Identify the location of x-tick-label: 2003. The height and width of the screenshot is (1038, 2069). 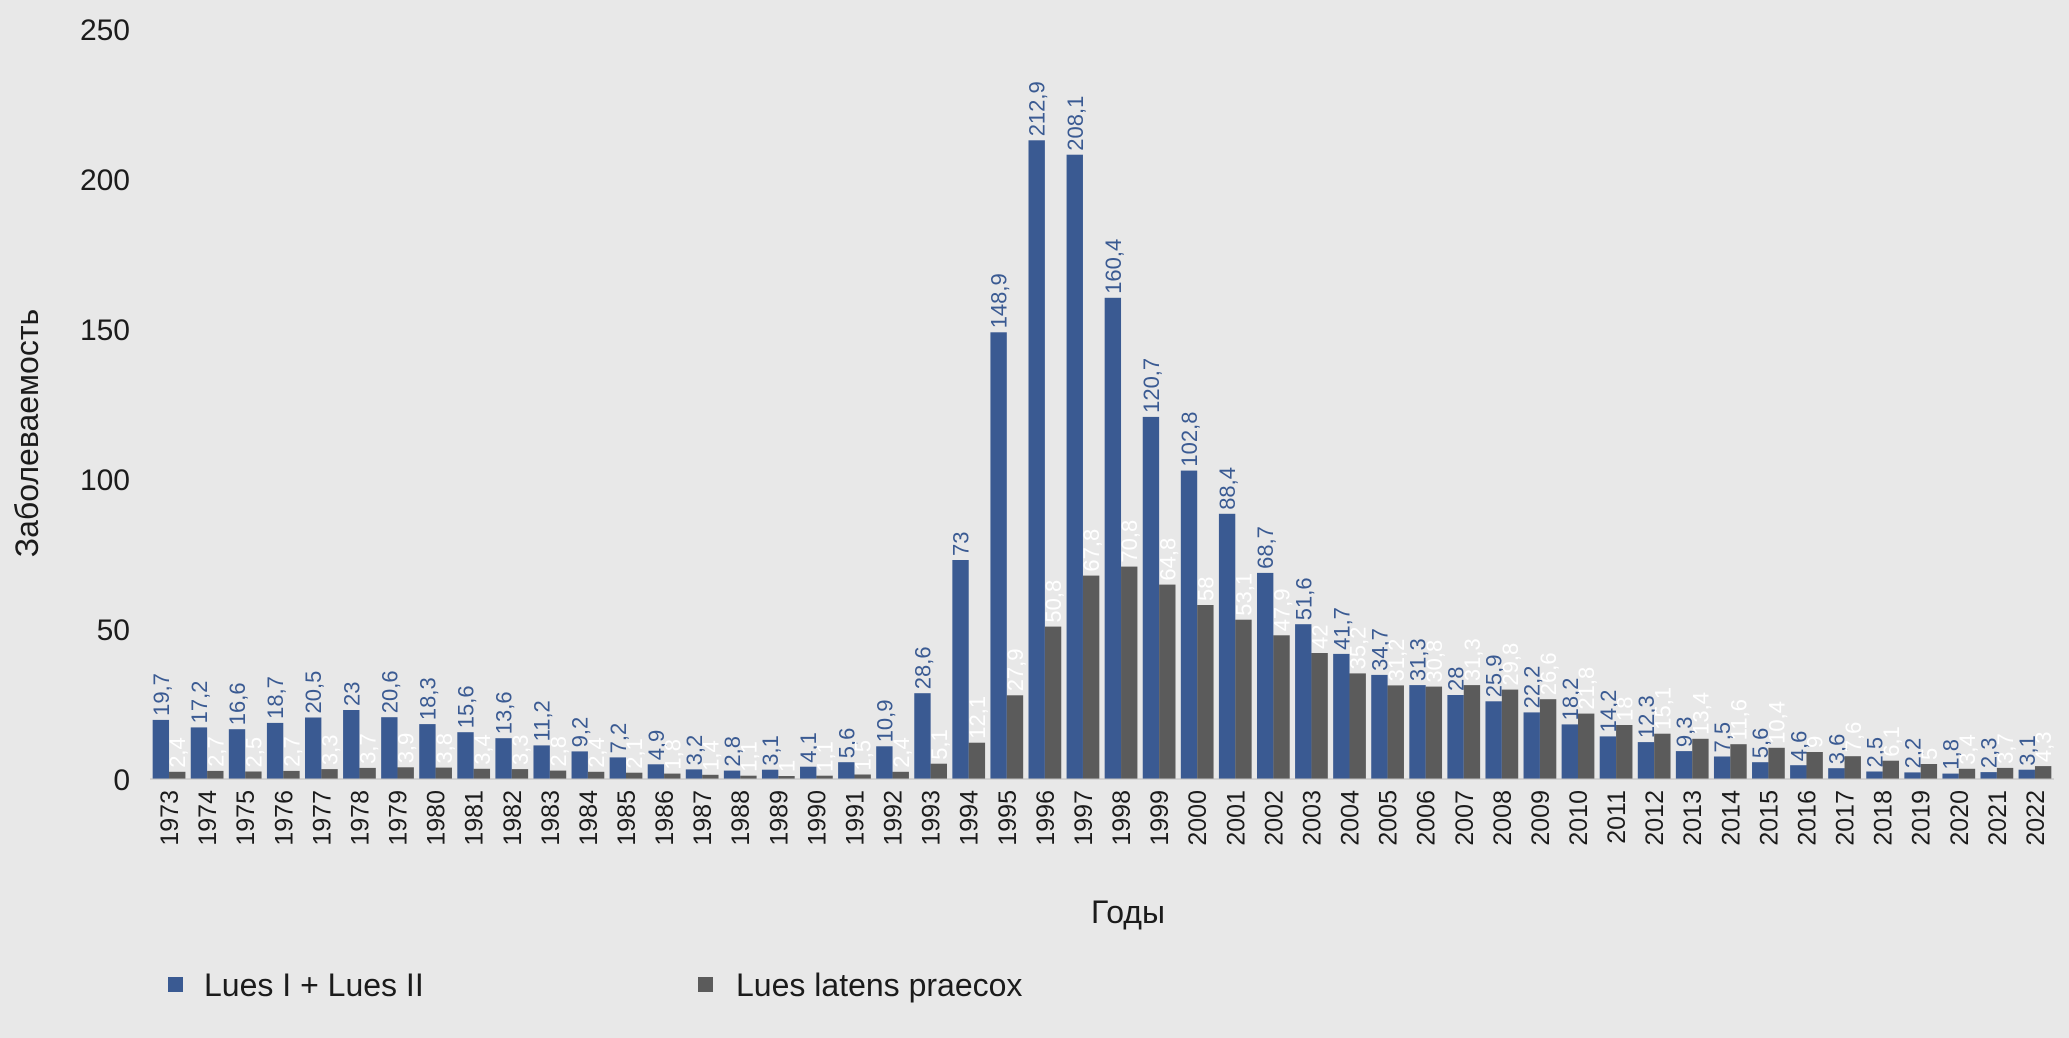
(1312, 818).